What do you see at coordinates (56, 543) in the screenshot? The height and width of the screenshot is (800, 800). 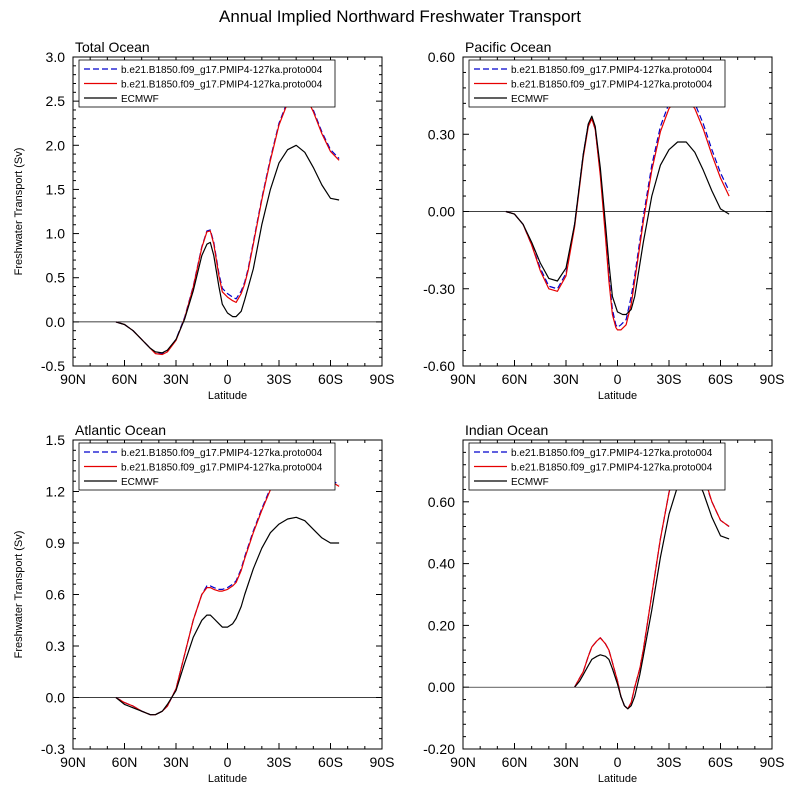 I see `y-tick-label: 0.9` at bounding box center [56, 543].